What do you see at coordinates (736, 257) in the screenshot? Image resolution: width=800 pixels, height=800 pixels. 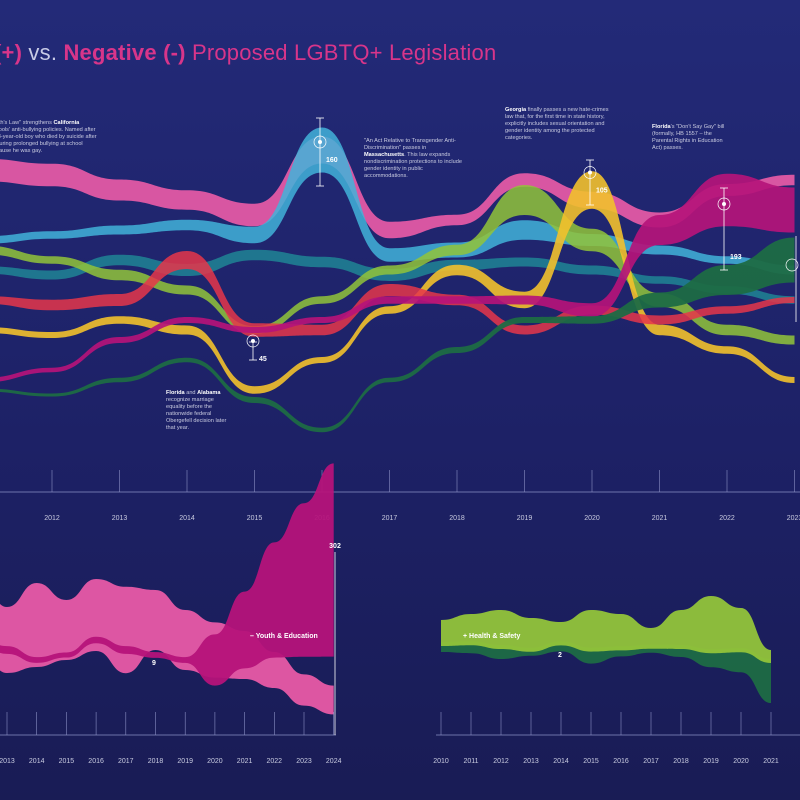 I see `callout-value: 193` at bounding box center [736, 257].